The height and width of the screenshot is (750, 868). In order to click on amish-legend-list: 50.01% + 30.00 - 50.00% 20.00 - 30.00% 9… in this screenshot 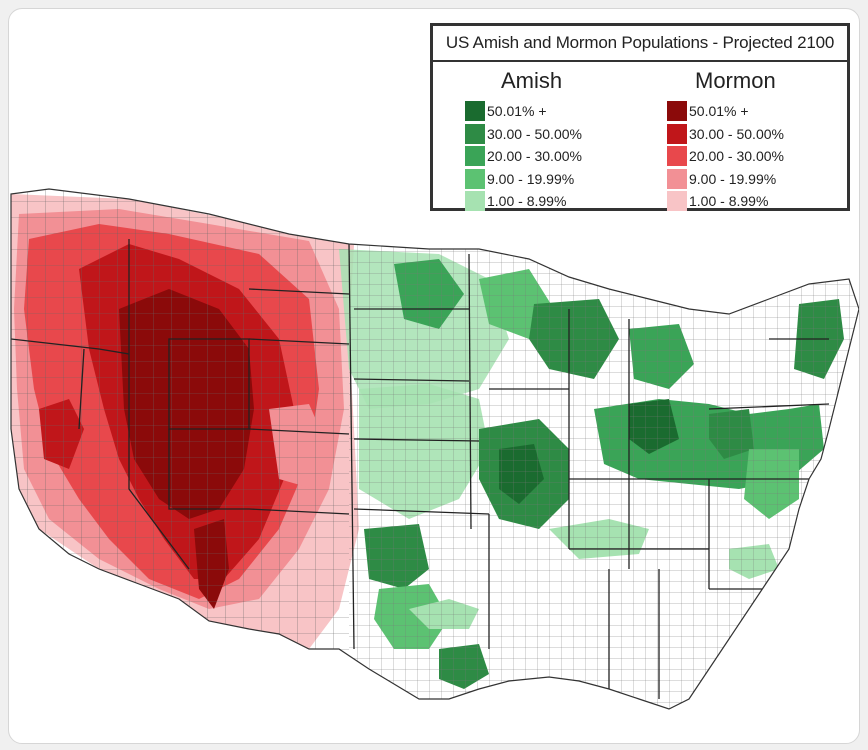, I will do `click(523, 156)`.